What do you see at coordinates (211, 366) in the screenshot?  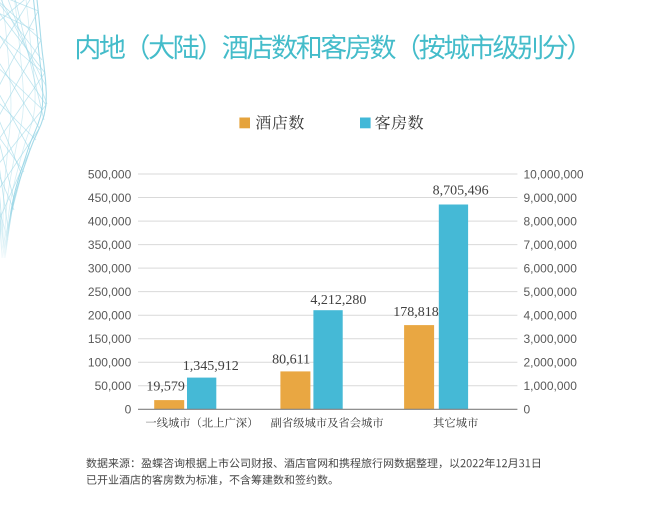 I see `svg-text: 1,345,912` at bounding box center [211, 366].